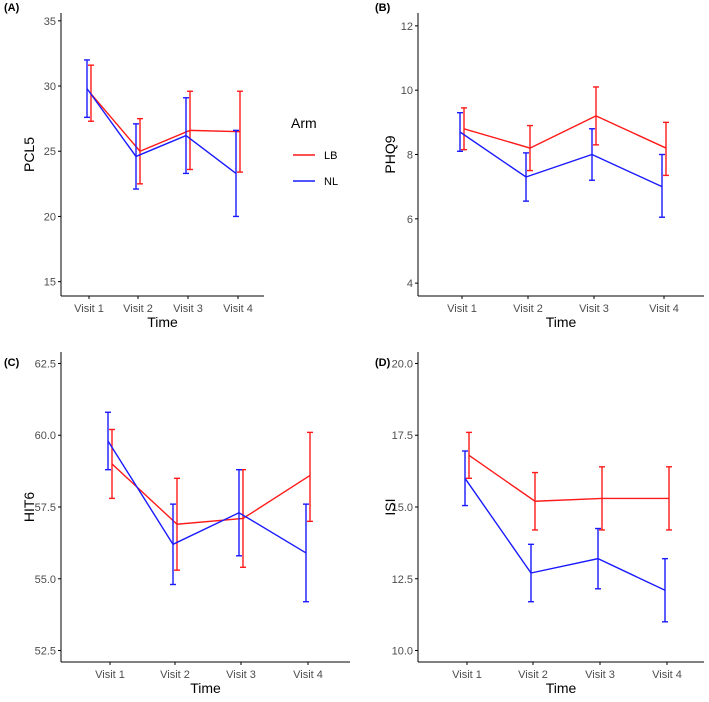 This screenshot has width=709, height=702. Describe the element at coordinates (314, 151) in the screenshot. I see `legend: Arm LB NL` at that location.